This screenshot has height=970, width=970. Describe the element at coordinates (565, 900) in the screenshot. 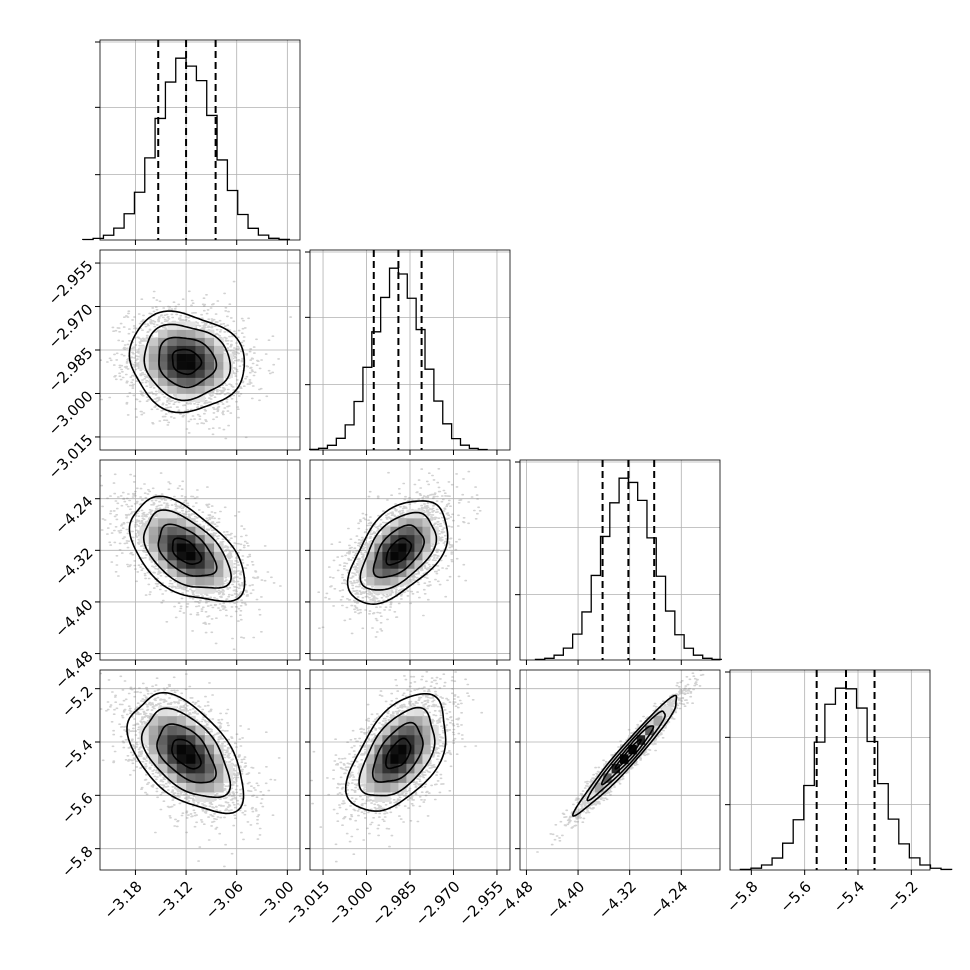

I see `x-tick-label-2-1: −4.40` at that location.